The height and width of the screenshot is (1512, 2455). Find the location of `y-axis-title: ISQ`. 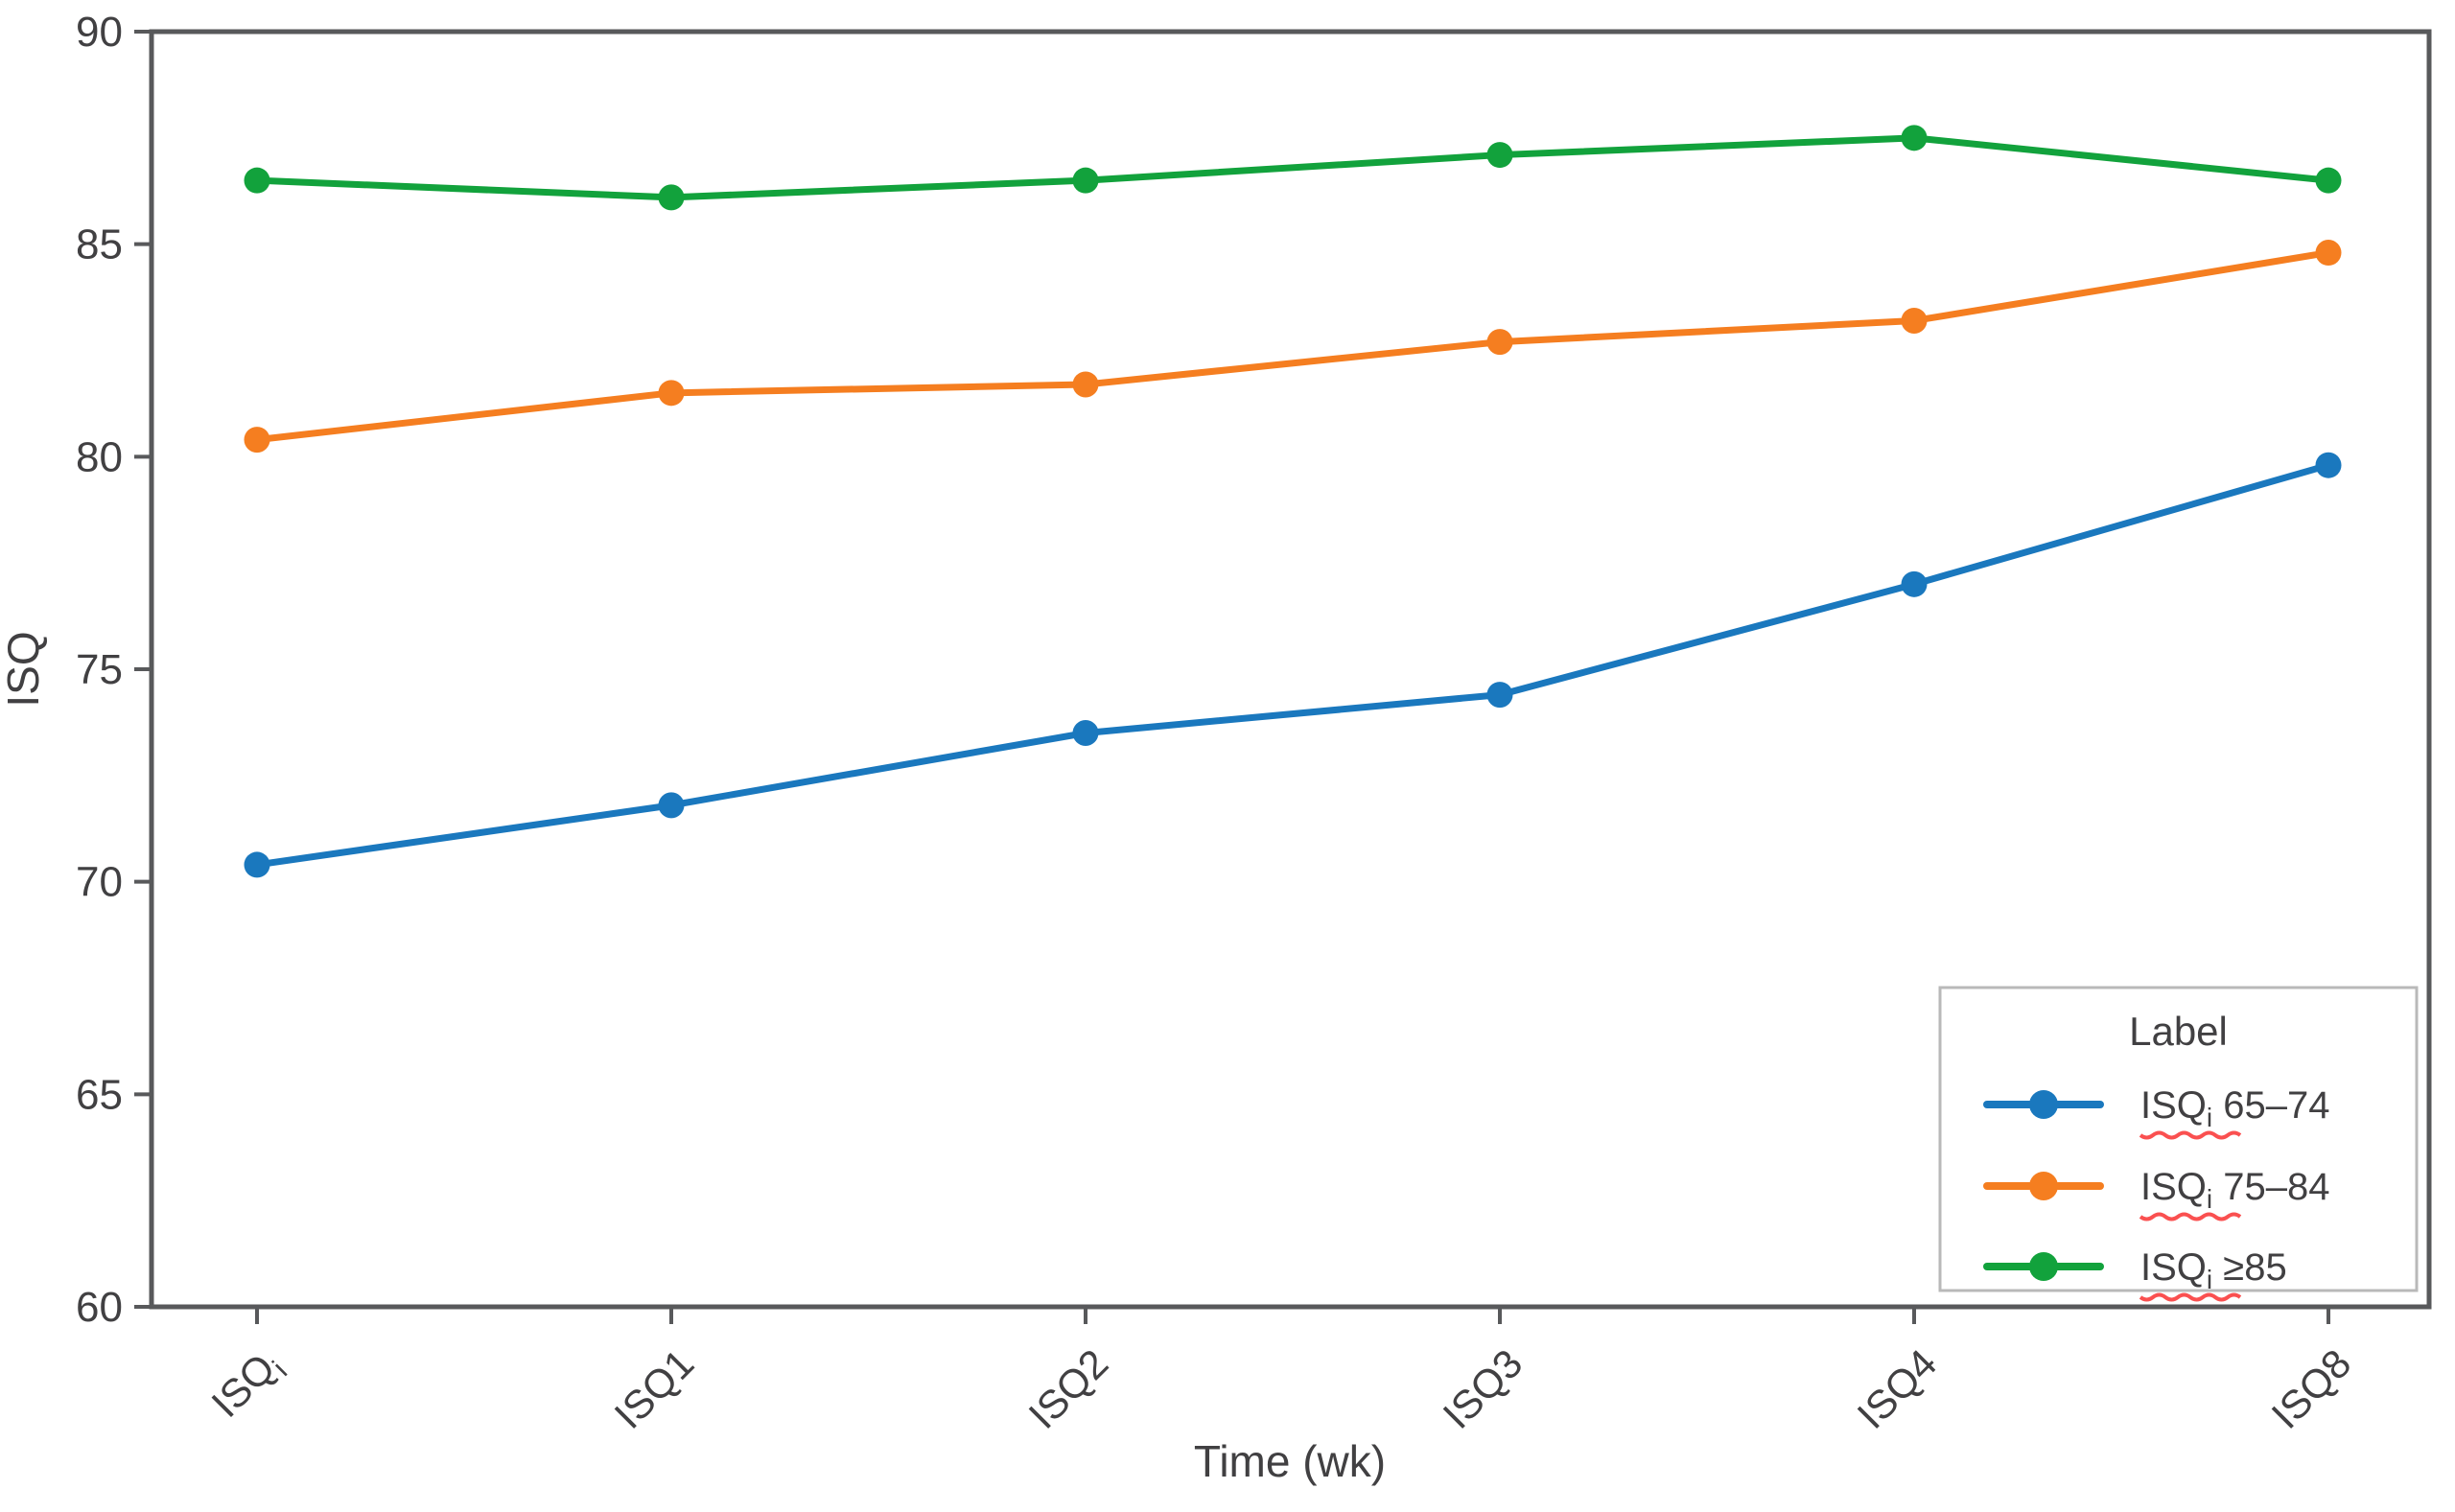

y-axis-title: ISQ is located at coordinates (24, 669).